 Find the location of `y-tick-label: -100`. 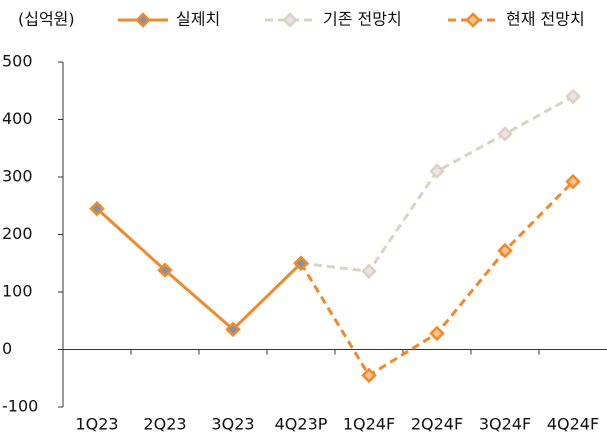

y-tick-label: -100 is located at coordinates (20, 406).